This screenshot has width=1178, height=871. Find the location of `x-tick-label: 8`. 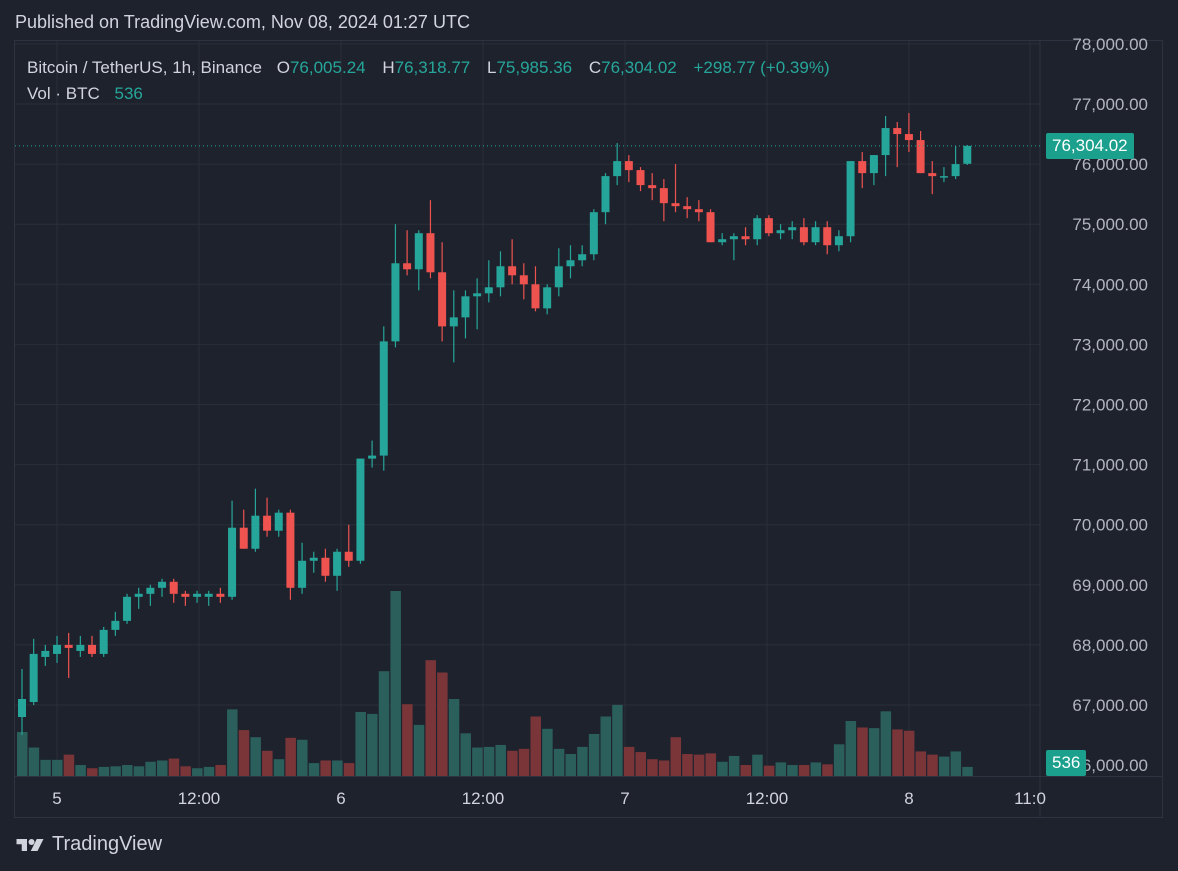

x-tick-label: 8 is located at coordinates (908, 798).